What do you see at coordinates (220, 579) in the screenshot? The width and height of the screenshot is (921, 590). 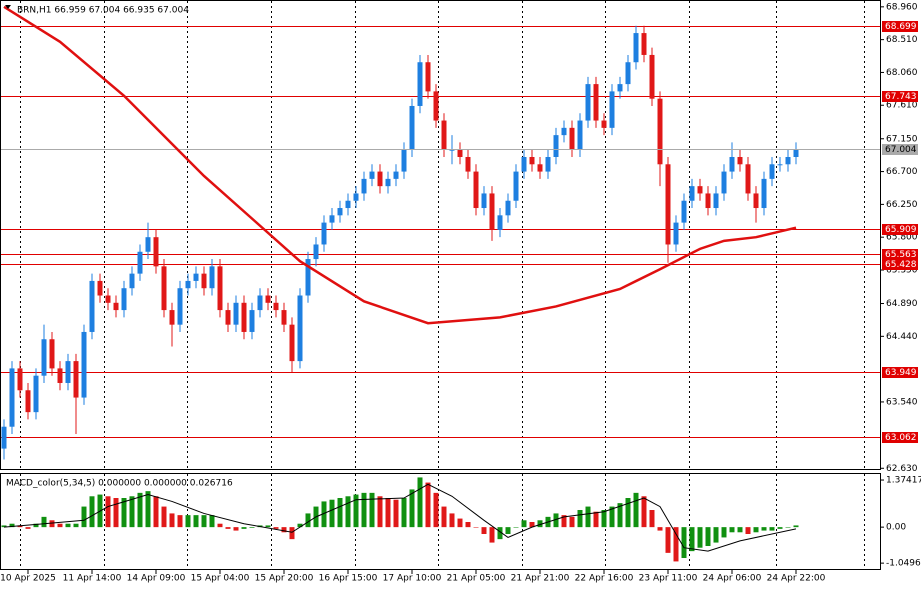 I see `x-tick-label: 15 Apr 04:00` at bounding box center [220, 579].